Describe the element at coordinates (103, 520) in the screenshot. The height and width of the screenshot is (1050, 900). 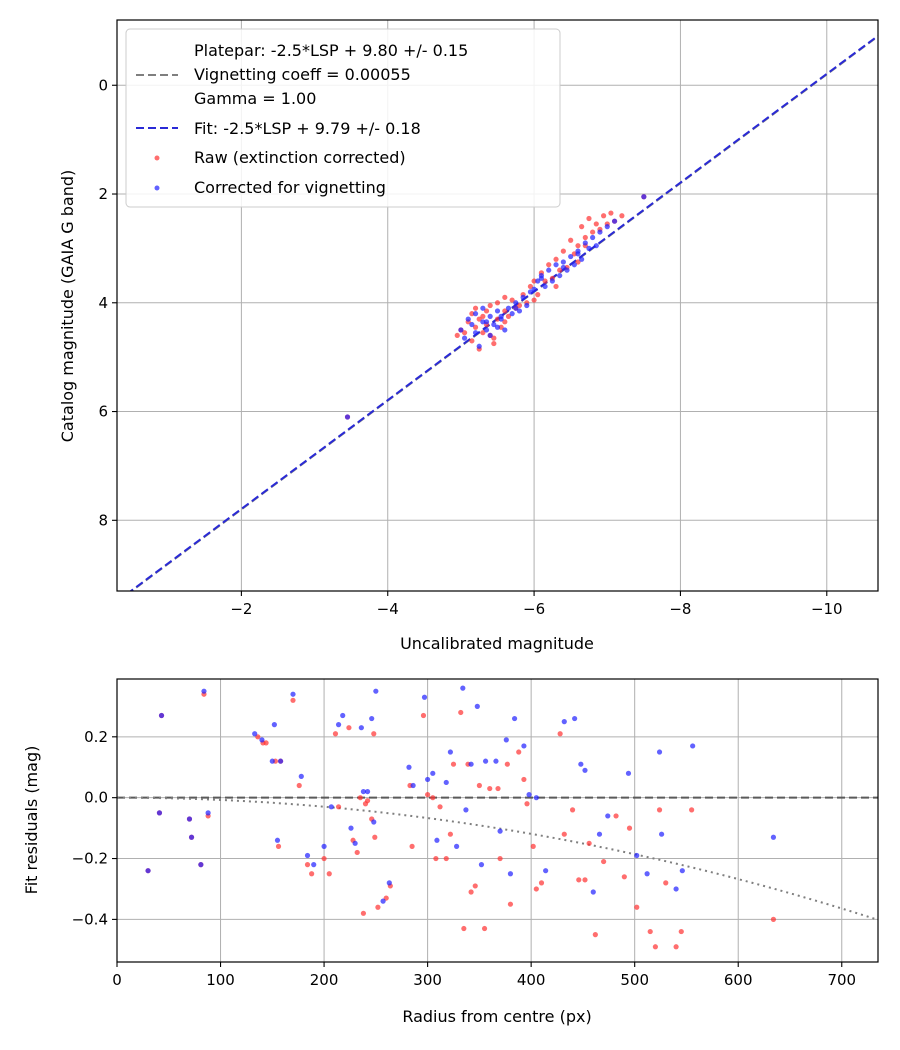
I see `top-y-tick-label: 8` at that location.